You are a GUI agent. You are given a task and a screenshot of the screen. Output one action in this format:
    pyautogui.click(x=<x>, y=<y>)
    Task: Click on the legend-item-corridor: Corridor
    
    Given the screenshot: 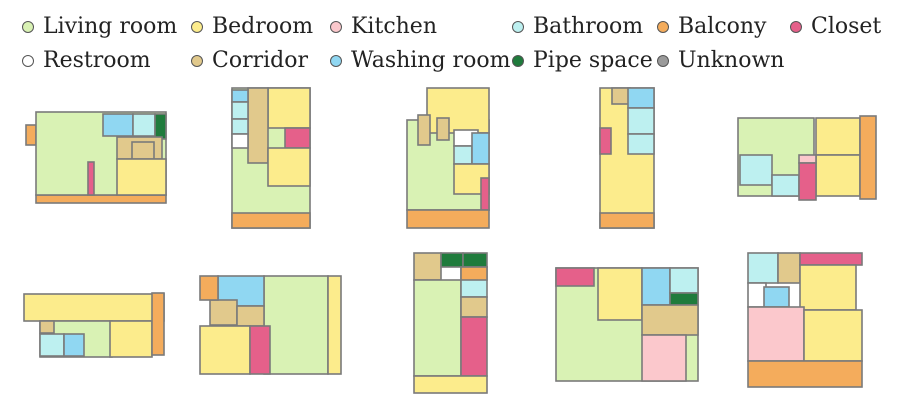 What is the action you would take?
    pyautogui.click(x=249, y=60)
    